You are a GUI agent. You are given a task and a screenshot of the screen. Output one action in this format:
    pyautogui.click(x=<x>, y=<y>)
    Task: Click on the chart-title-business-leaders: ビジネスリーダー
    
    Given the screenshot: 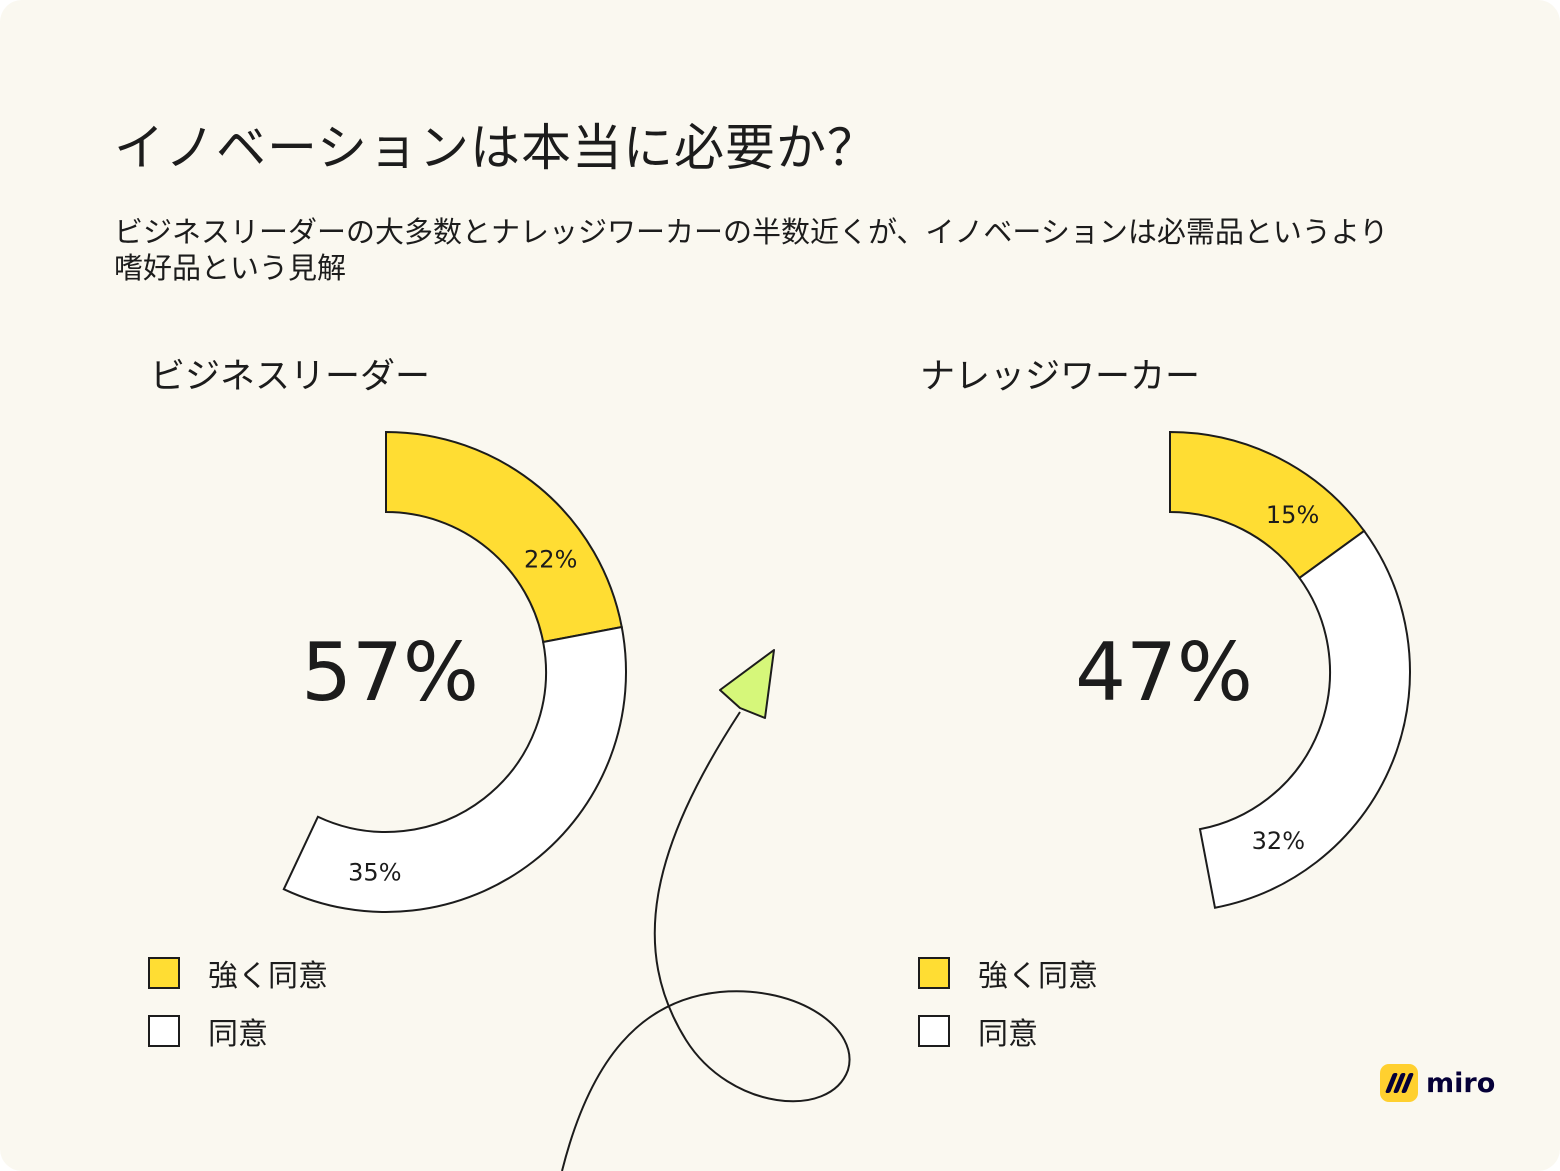 What is the action you would take?
    pyautogui.click(x=290, y=377)
    